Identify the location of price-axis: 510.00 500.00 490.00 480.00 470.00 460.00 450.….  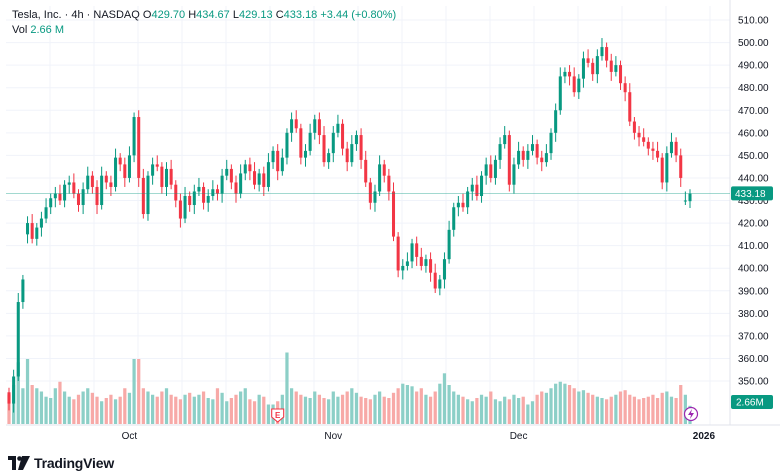
(753, 202).